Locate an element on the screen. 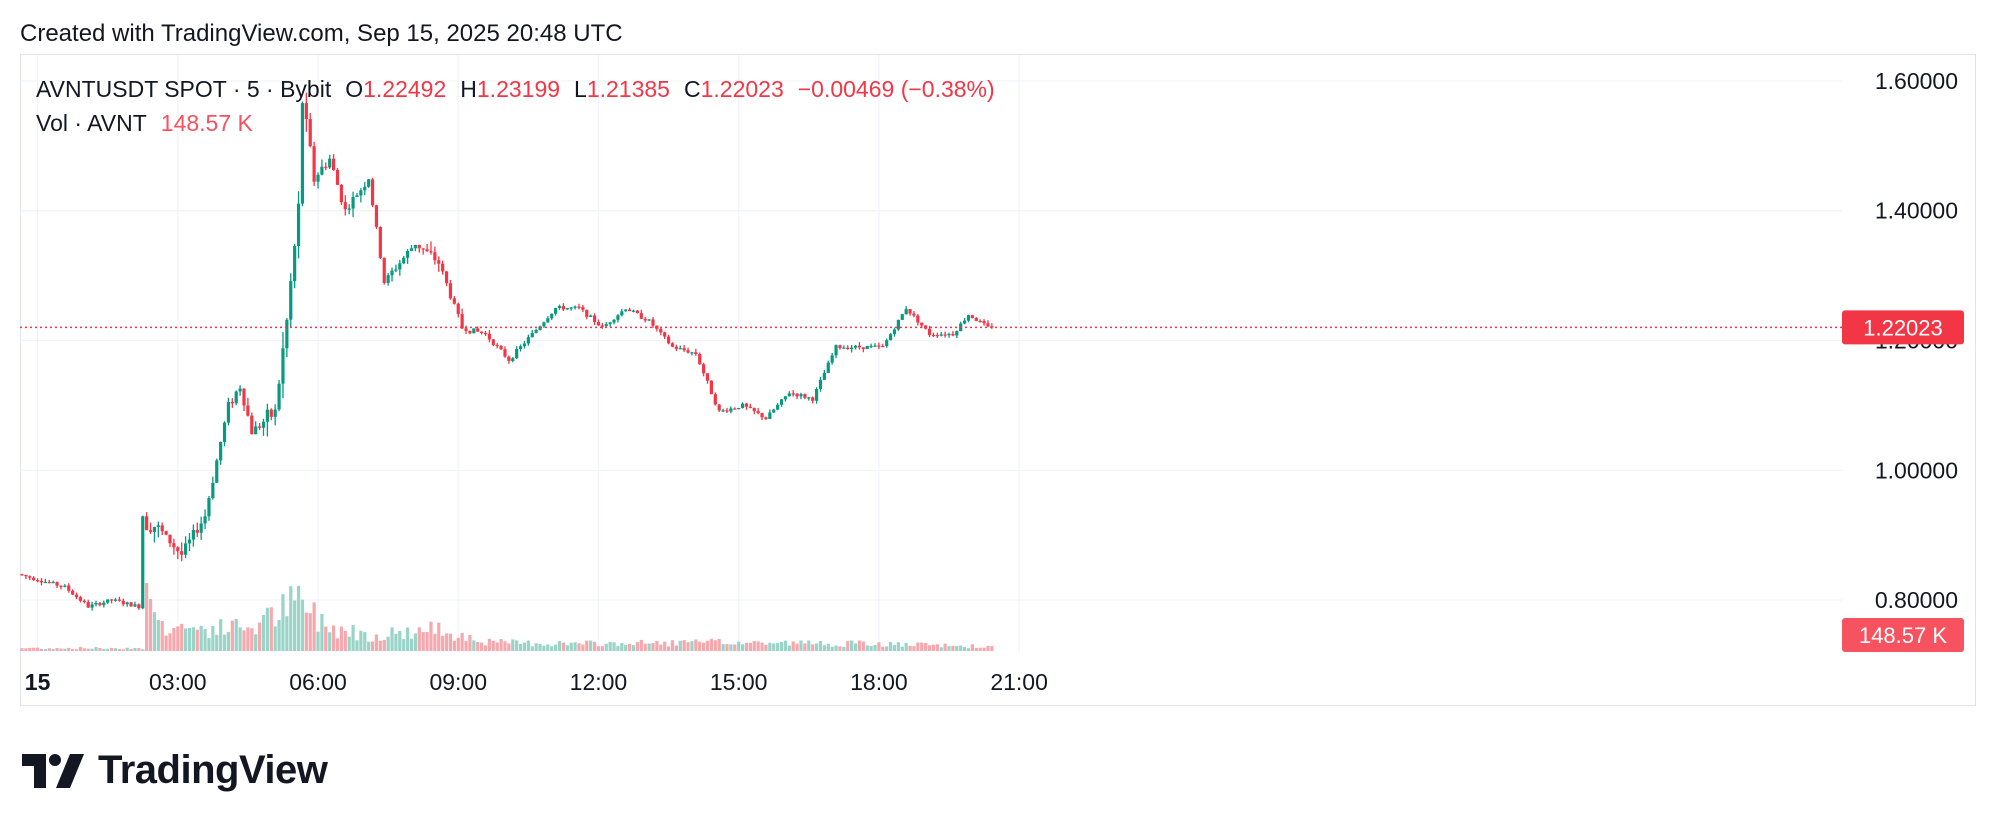 The image size is (1996, 828). legend-high-label: H is located at coordinates (468, 89).